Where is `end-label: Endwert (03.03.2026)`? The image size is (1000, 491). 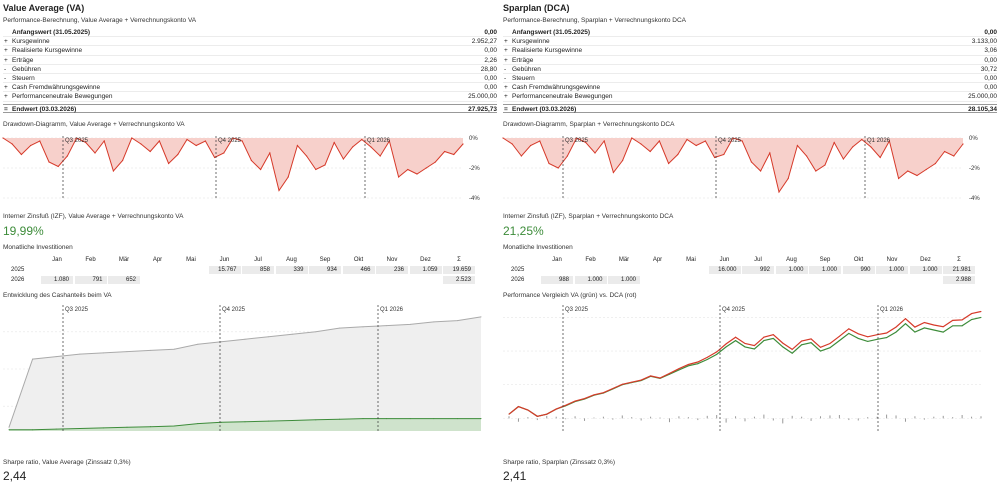 end-label: Endwert (03.03.2026) is located at coordinates (44, 109).